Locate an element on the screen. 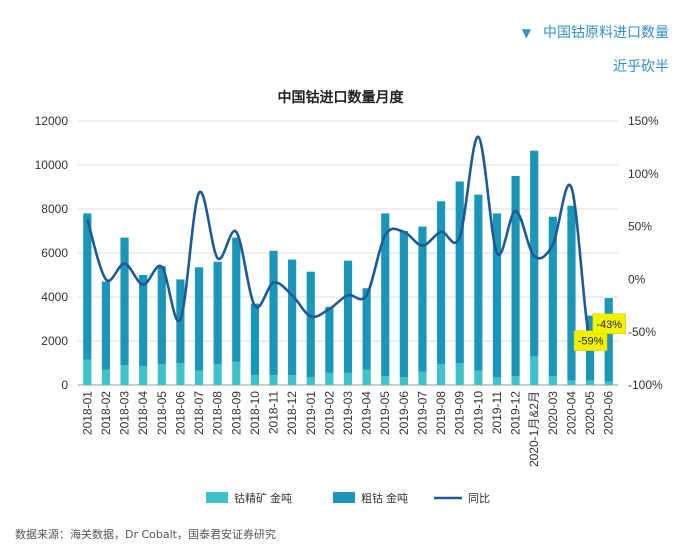 The image size is (681, 548). x-tick-label: 2018-03 is located at coordinates (125, 413).